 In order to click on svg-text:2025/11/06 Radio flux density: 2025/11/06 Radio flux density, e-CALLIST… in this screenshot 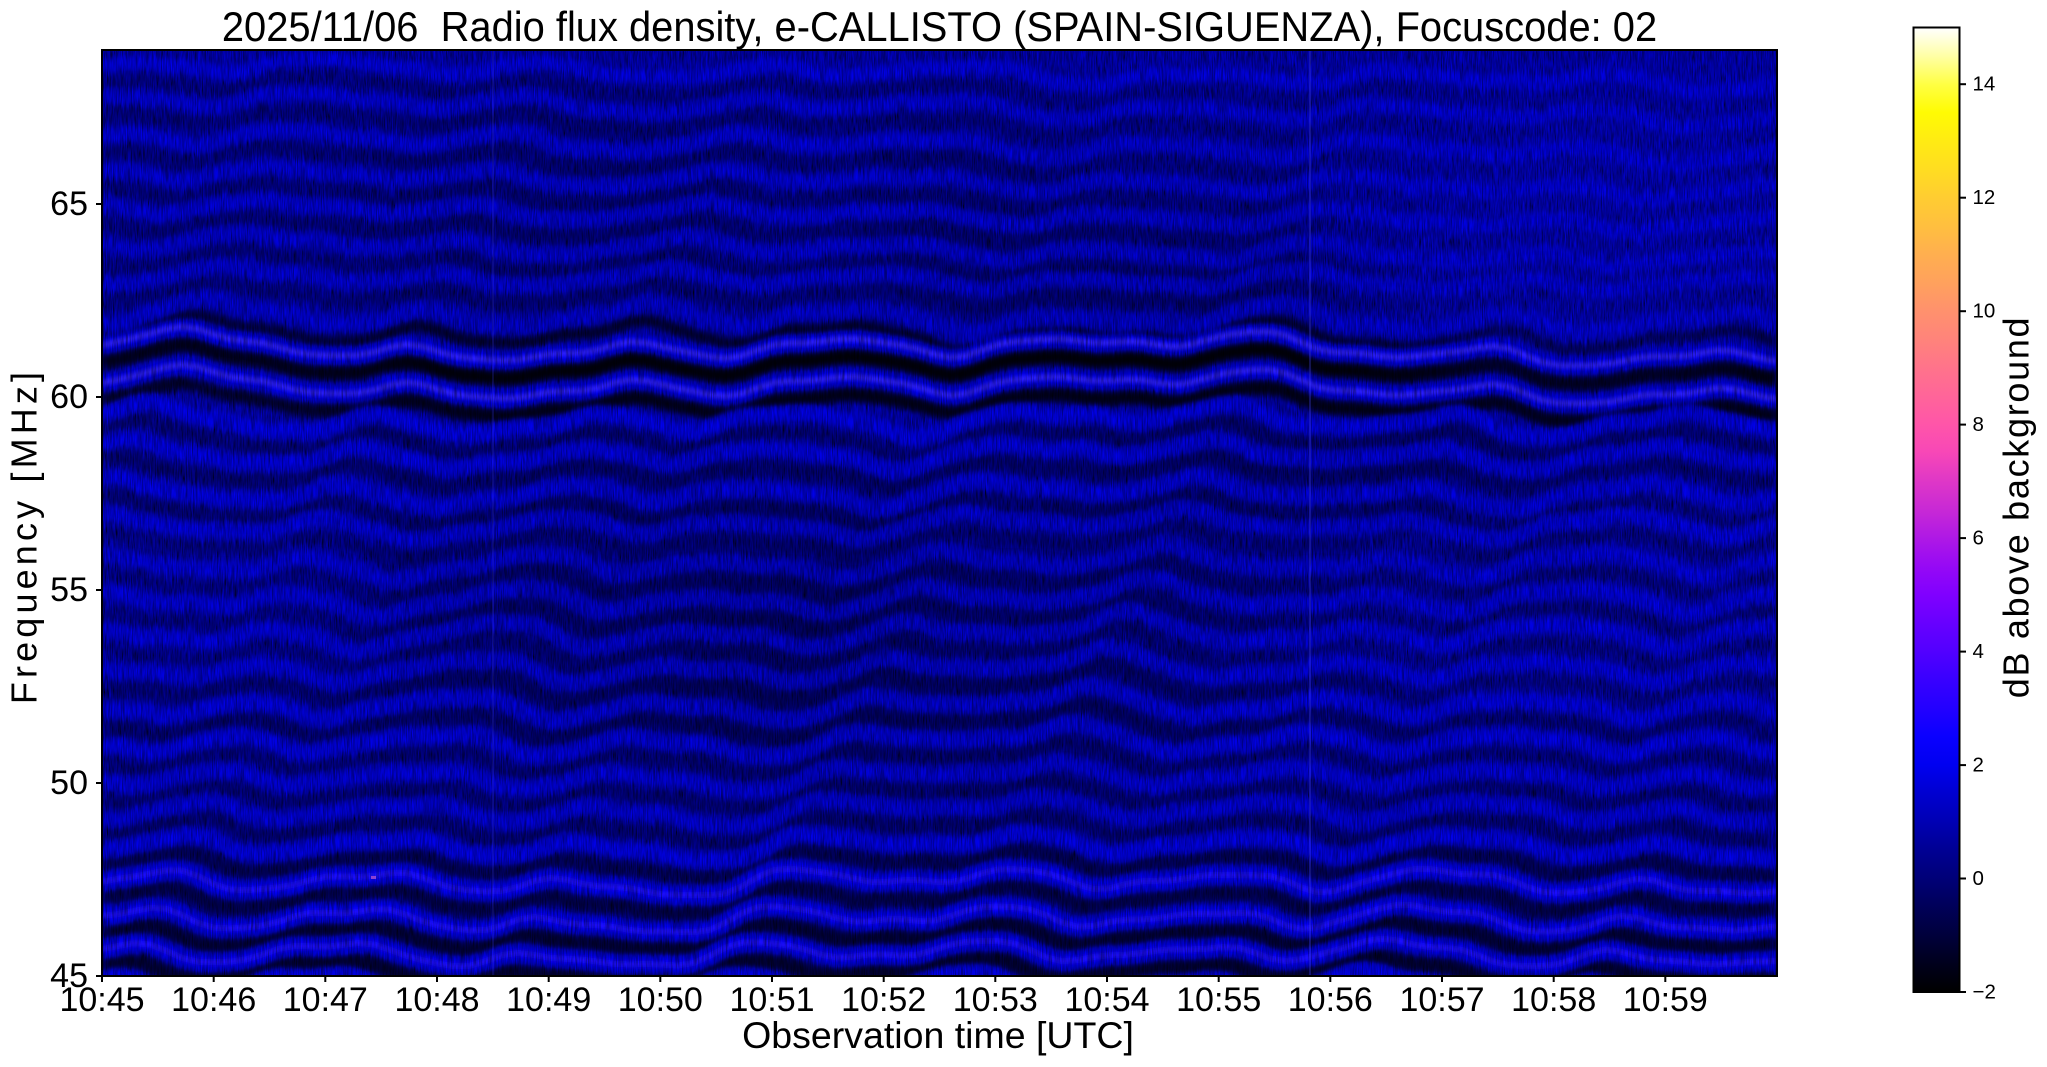, I will do `click(939, 26)`.